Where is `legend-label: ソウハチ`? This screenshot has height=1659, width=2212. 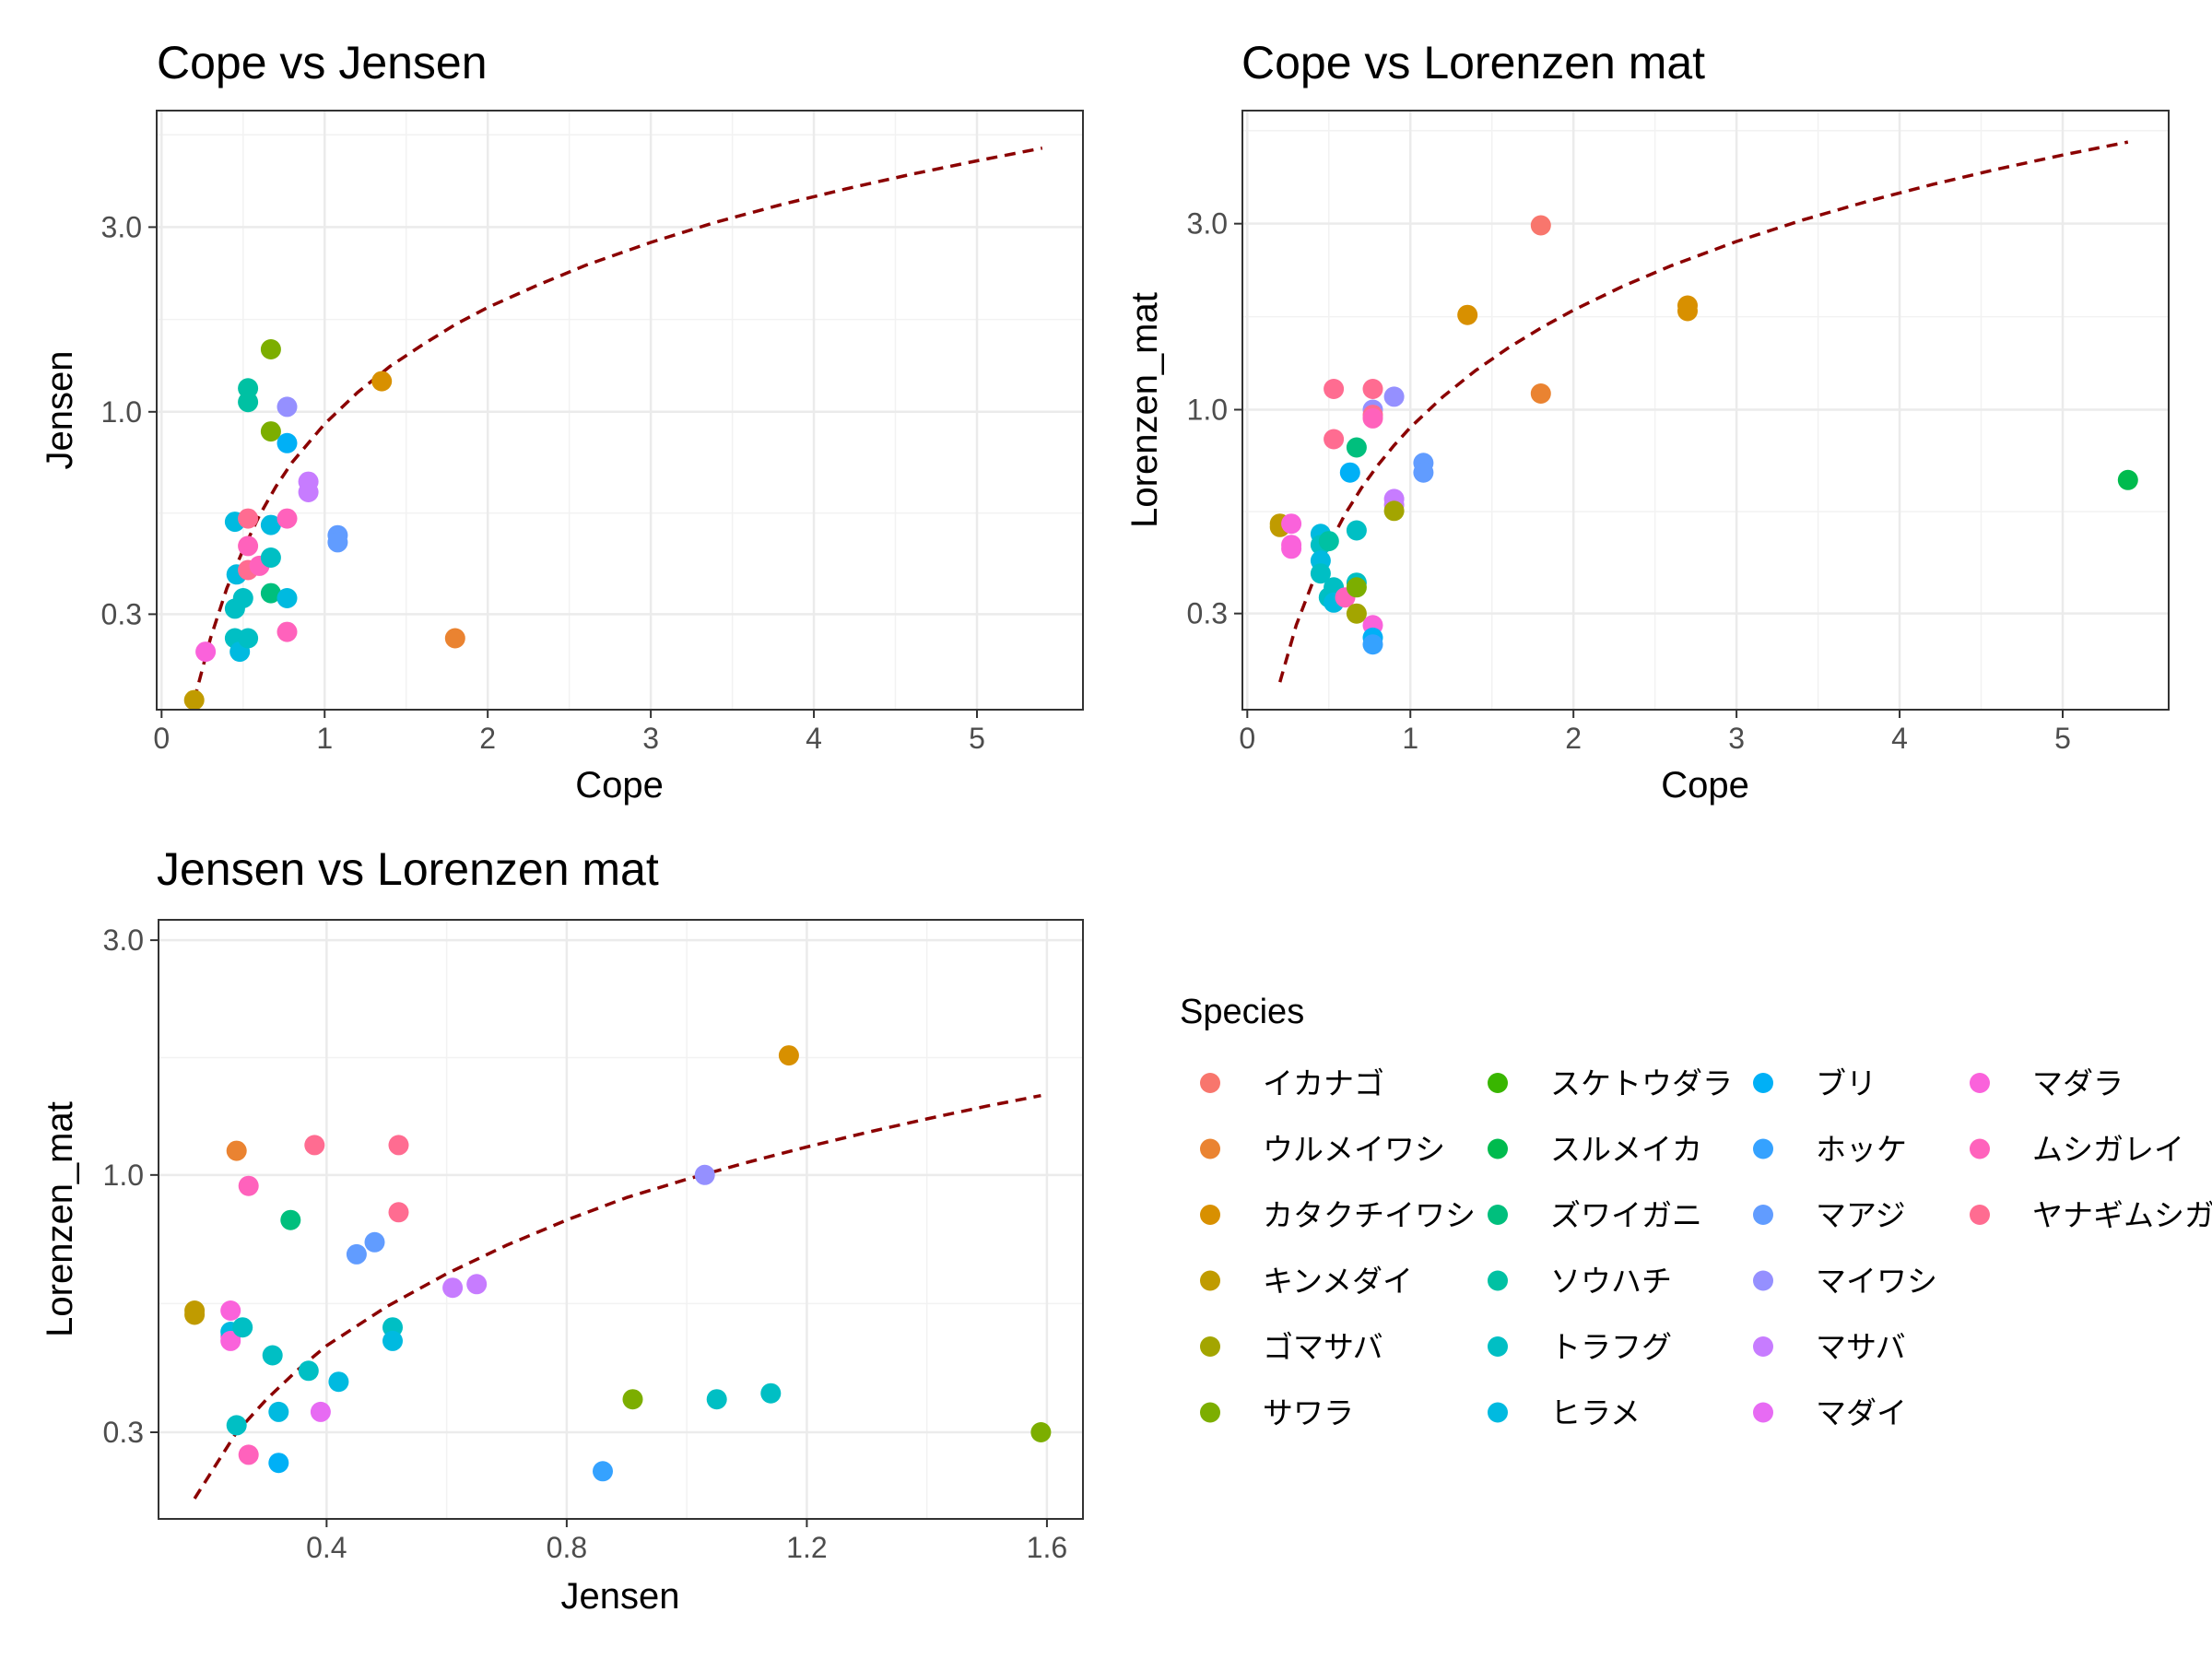 legend-label: ソウハチ is located at coordinates (1611, 1282).